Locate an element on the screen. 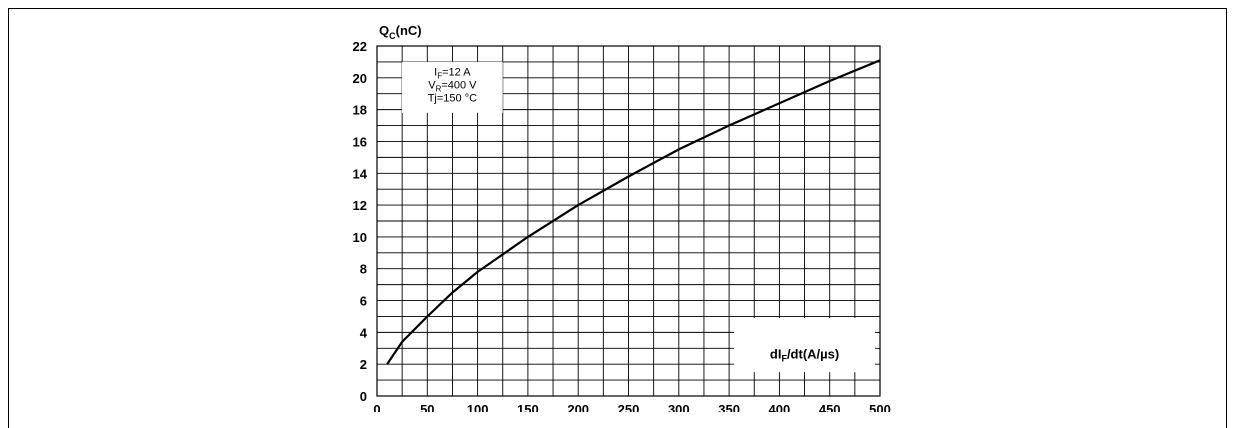  x-tick-label: 100 is located at coordinates (478, 407).